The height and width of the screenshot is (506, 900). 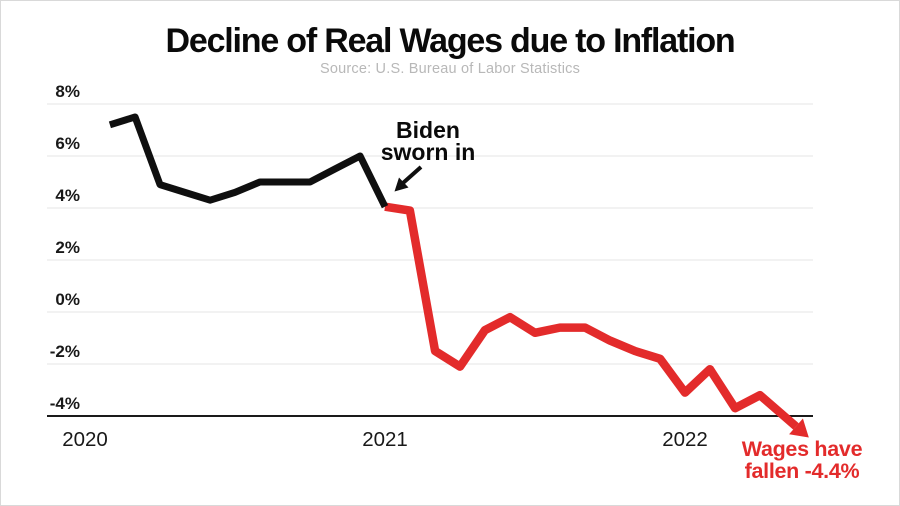 I want to click on y-tick-label: 2%, so click(x=67, y=247).